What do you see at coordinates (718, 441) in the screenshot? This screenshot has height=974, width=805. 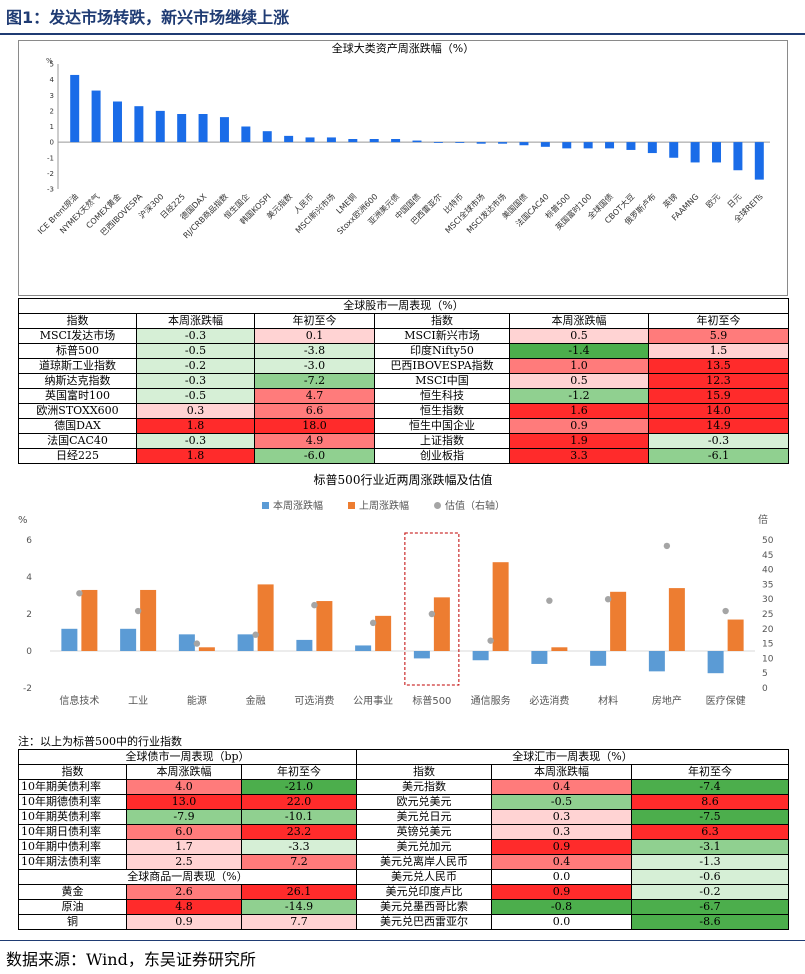 I see `ytd-change: -0.3` at bounding box center [718, 441].